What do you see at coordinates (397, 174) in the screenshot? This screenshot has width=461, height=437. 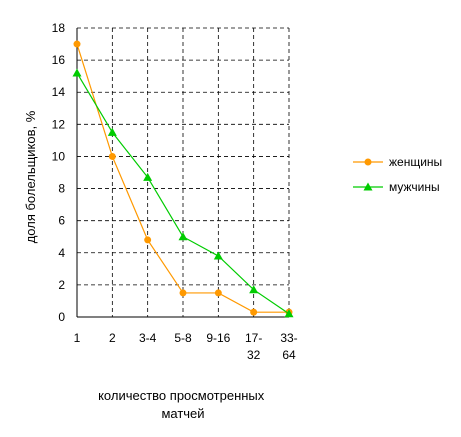 I see `legend: женщины мужчины` at bounding box center [397, 174].